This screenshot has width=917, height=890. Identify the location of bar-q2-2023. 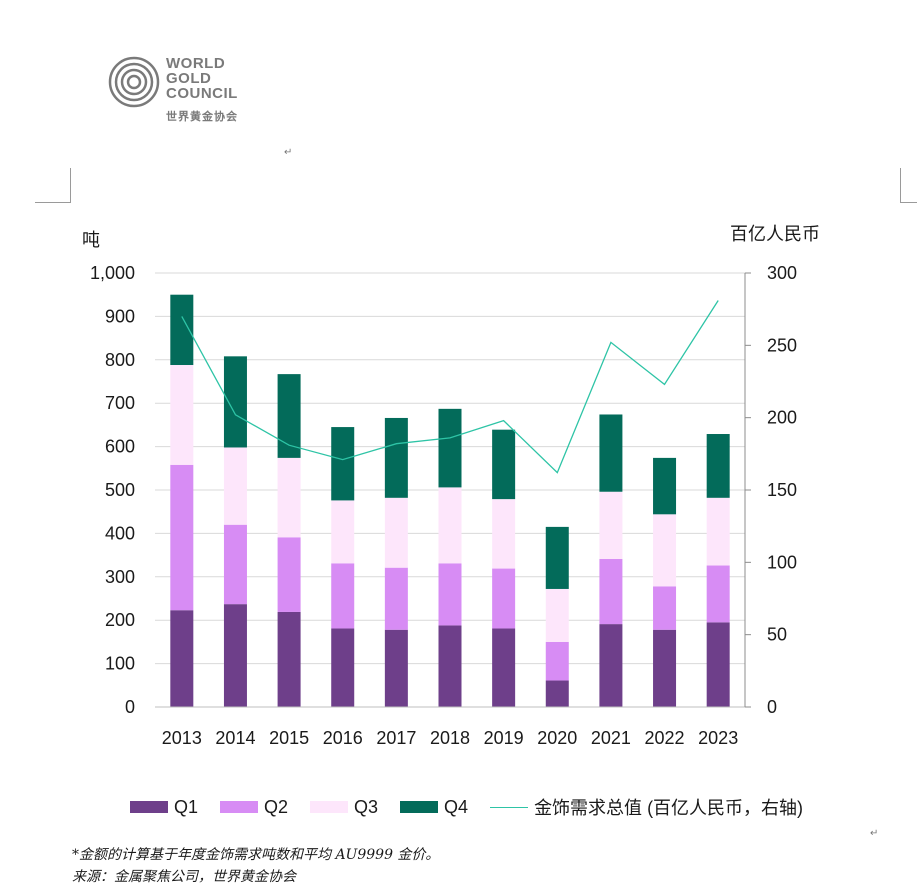
(718, 594).